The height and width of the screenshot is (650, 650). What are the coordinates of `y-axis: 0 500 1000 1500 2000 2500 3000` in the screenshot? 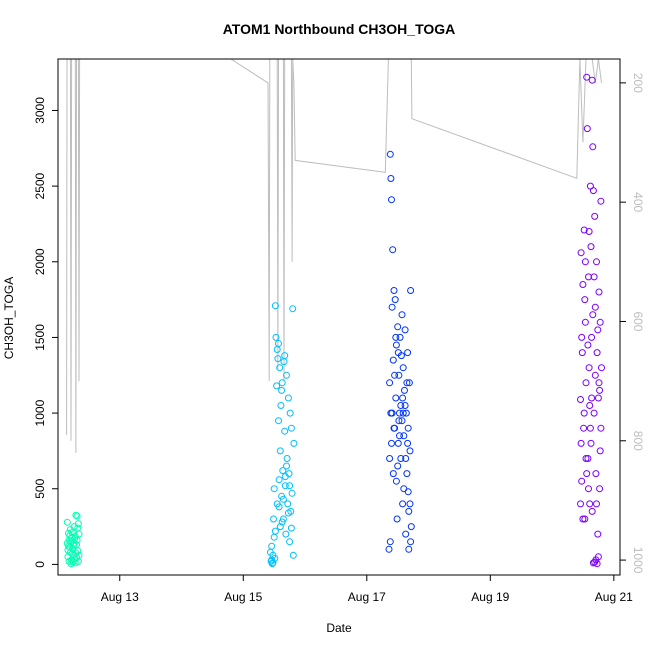 It's located at (46, 332).